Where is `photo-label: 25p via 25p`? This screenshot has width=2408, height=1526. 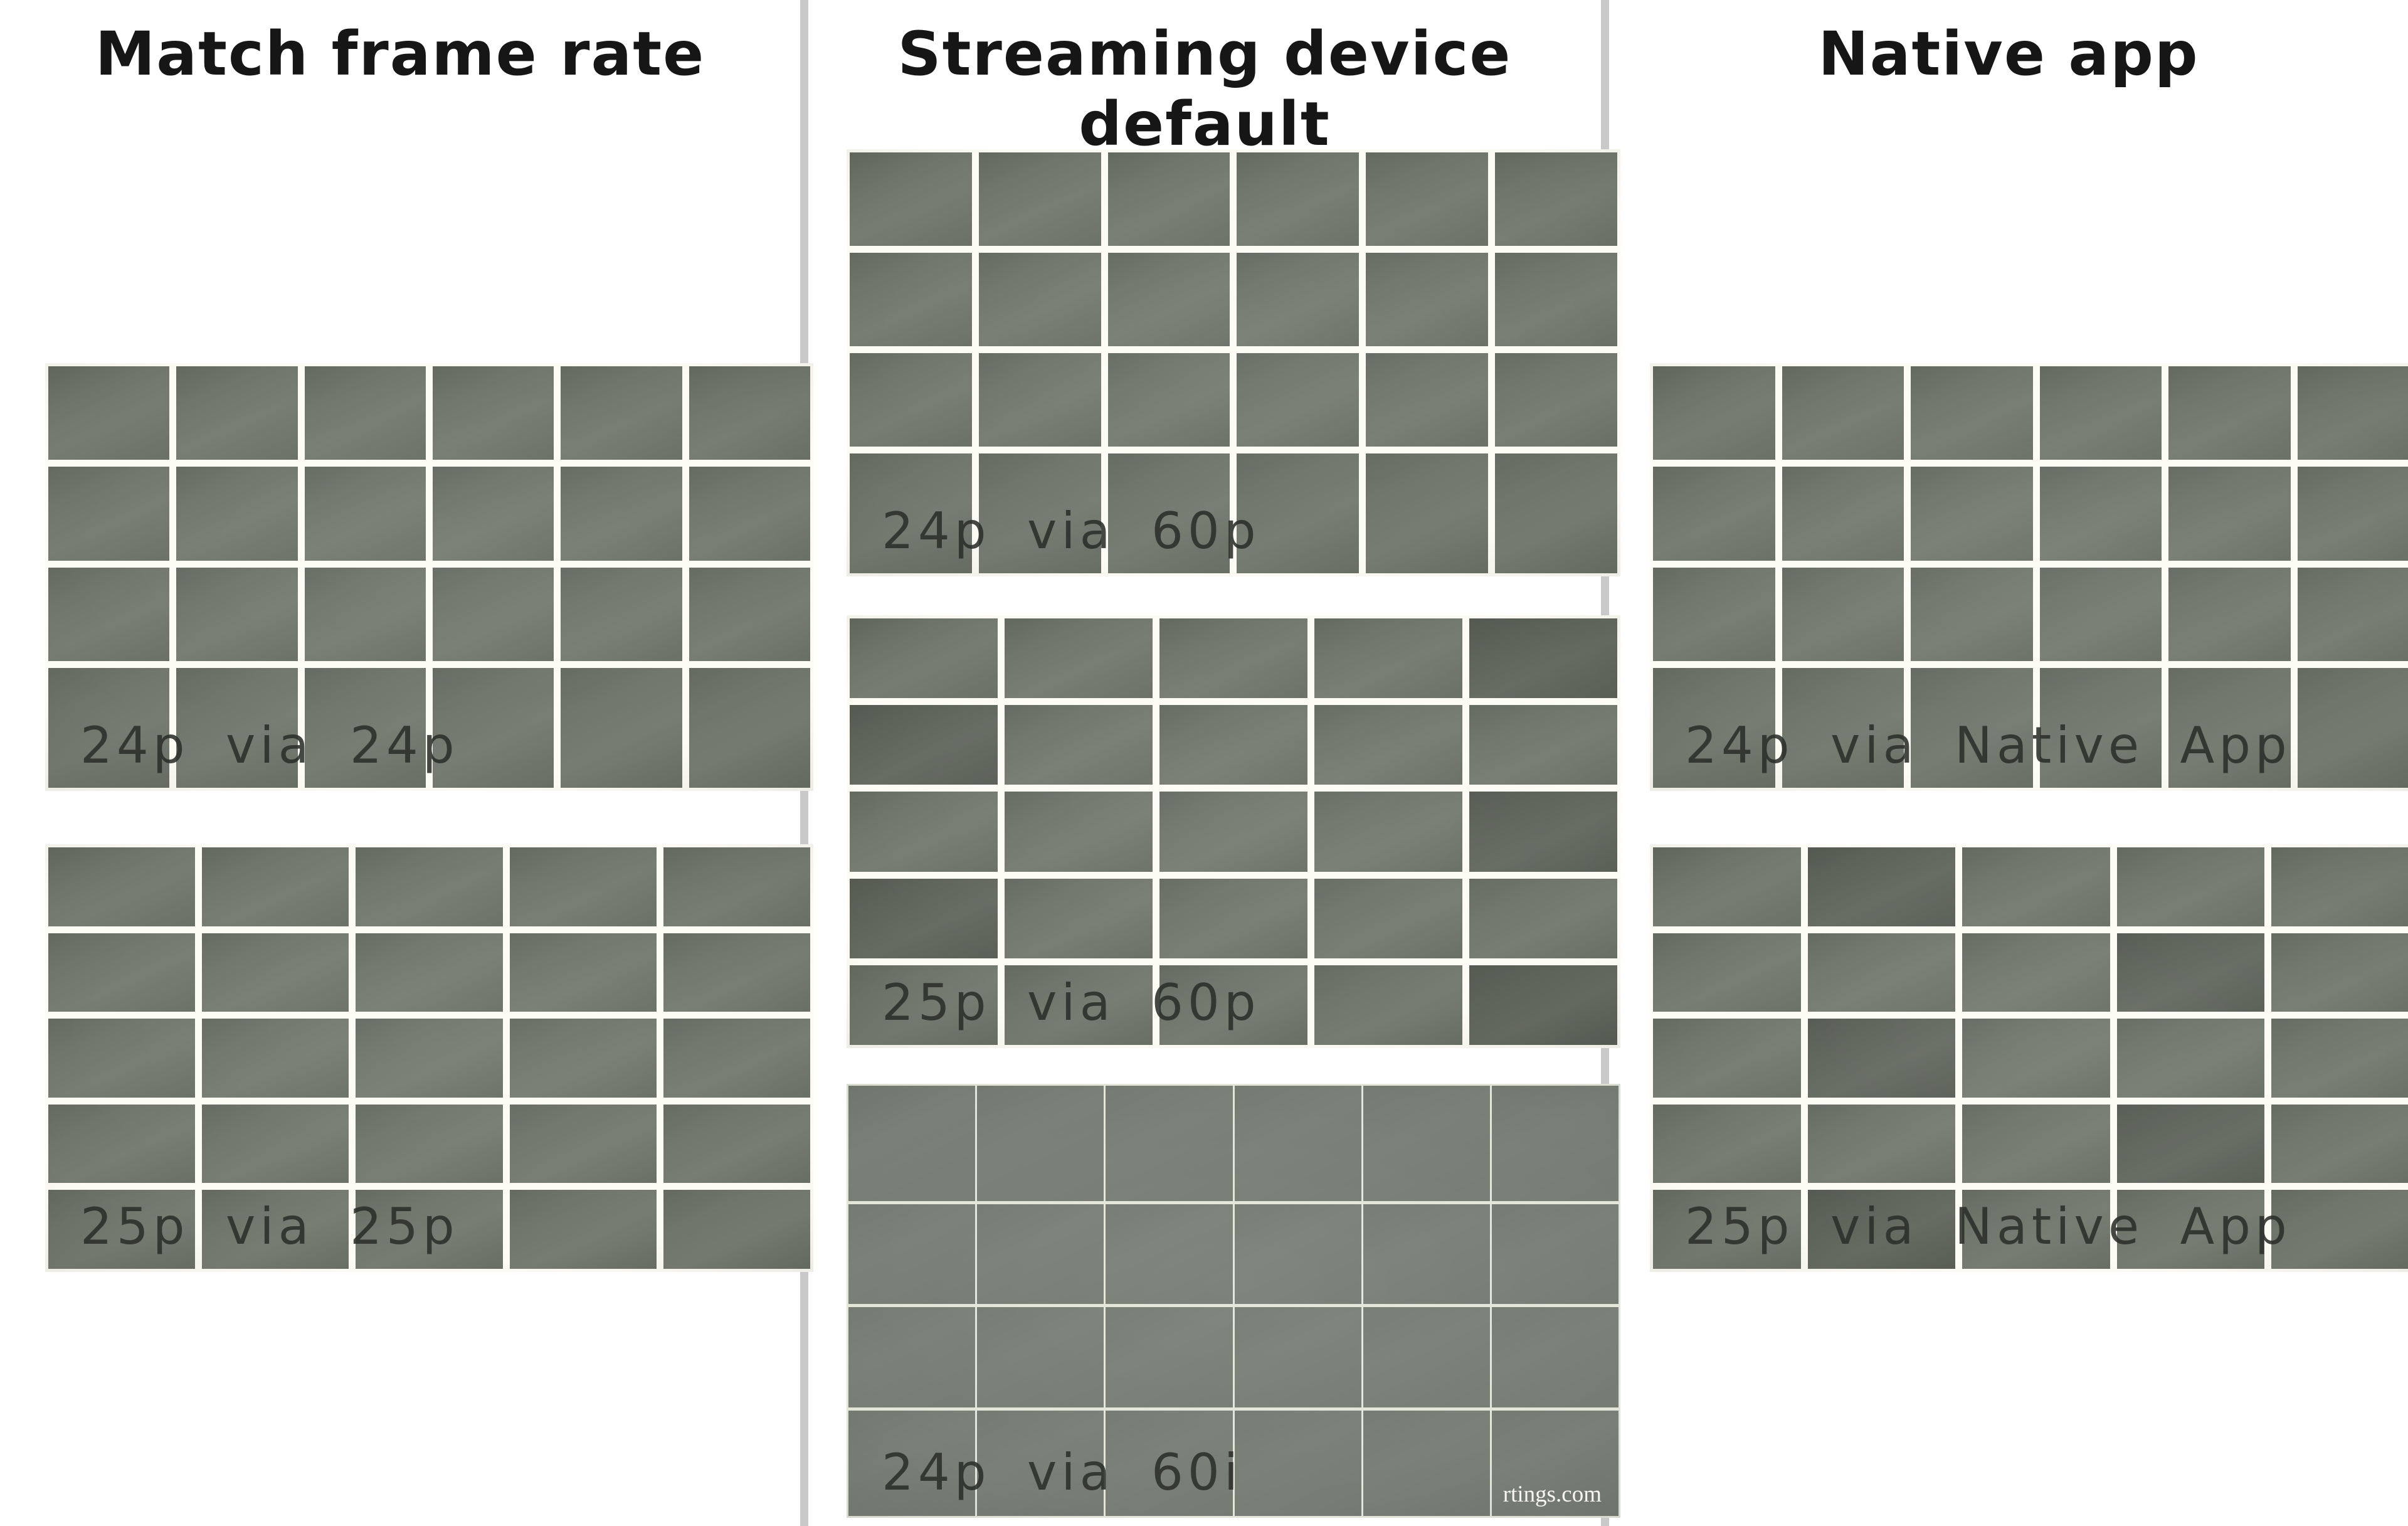
photo-label: 25p via 25p is located at coordinates (269, 1226).